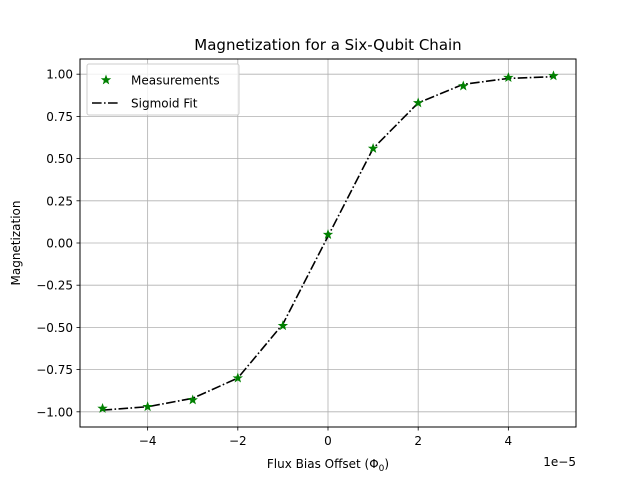 The height and width of the screenshot is (480, 640). I want to click on y-tick-label: 0.75, so click(59, 117).